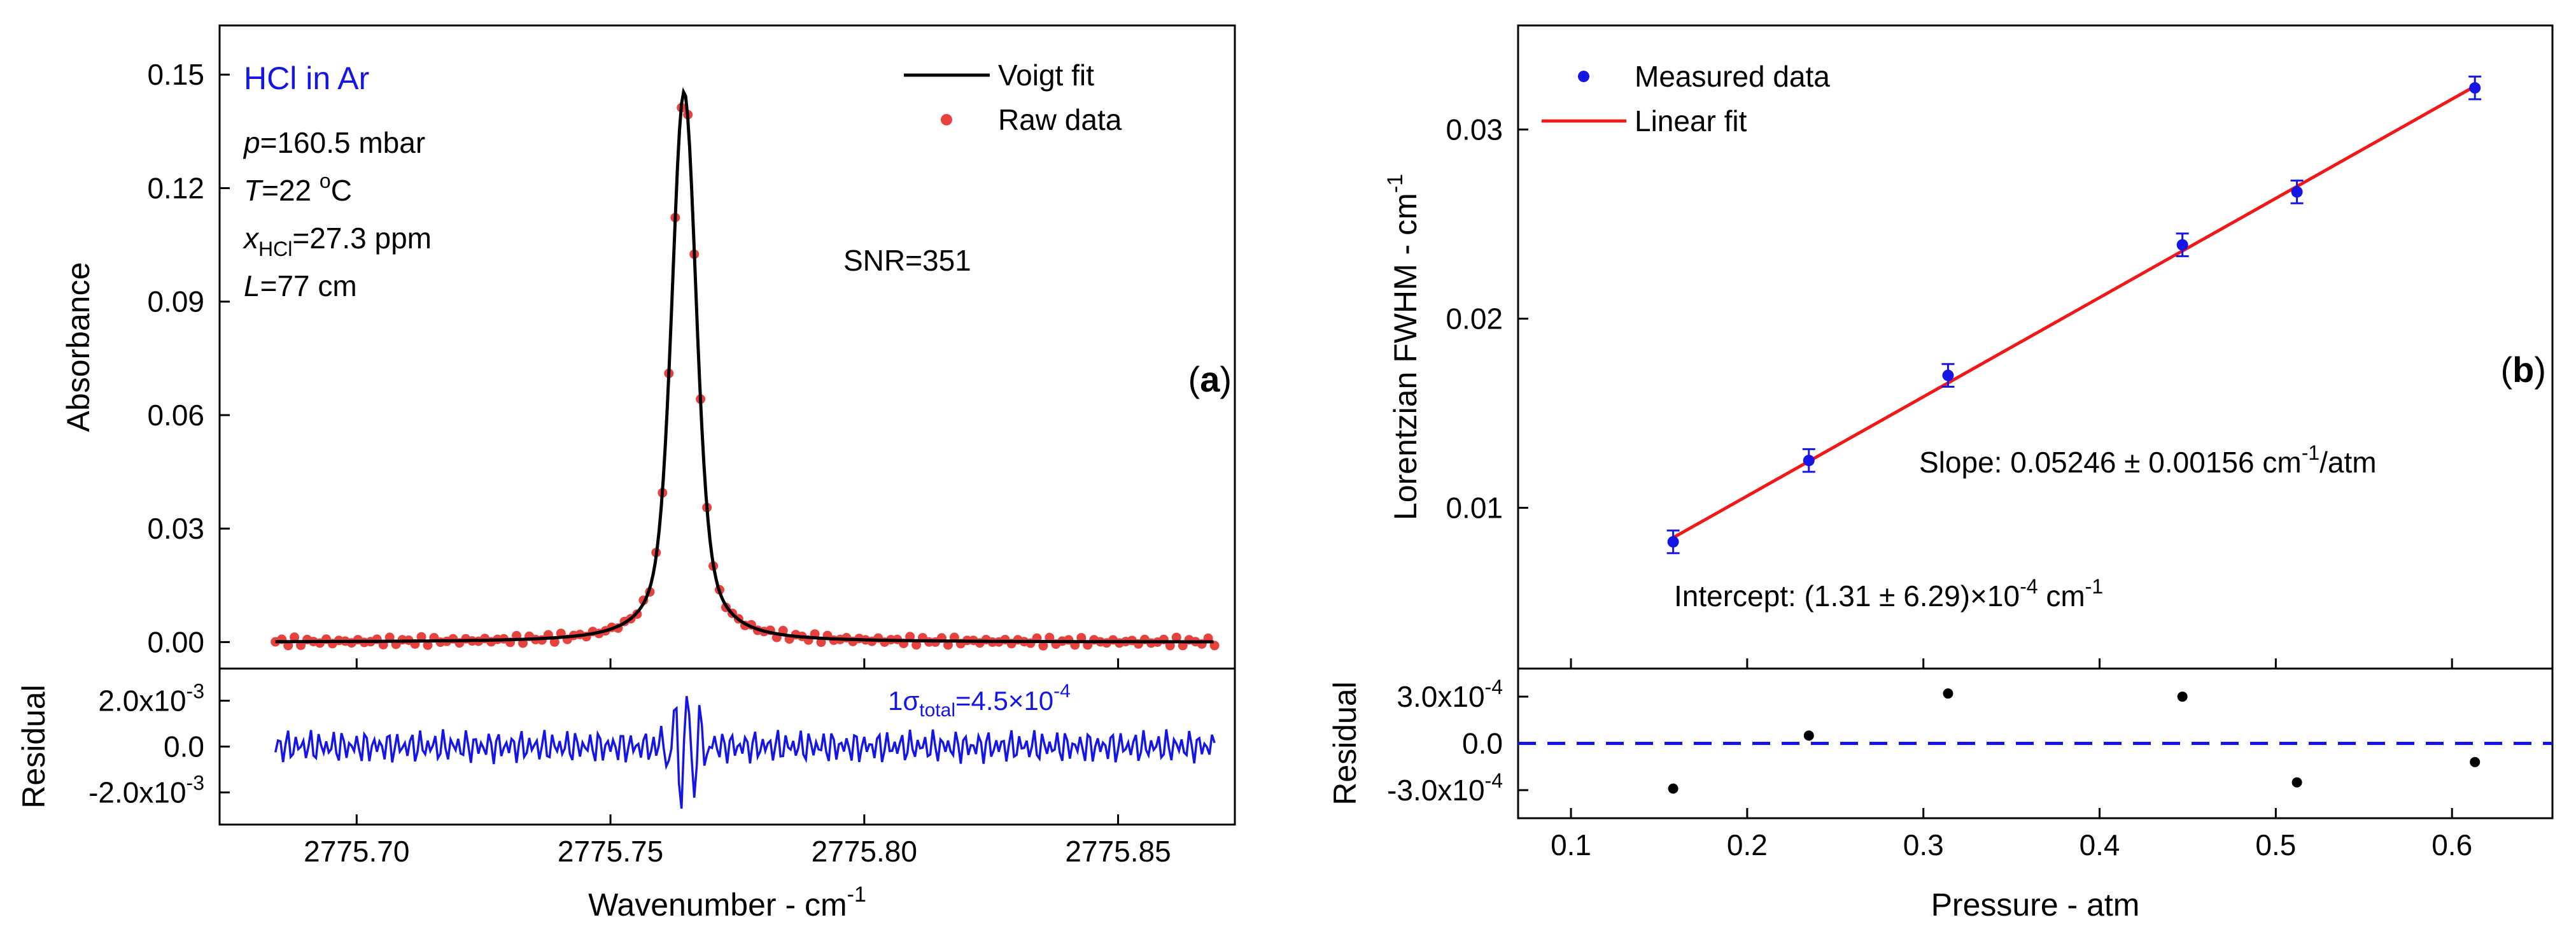 Image resolution: width=2576 pixels, height=943 pixels. What do you see at coordinates (904, 701) in the screenshot?
I see `sigma-prefix: 1σ` at bounding box center [904, 701].